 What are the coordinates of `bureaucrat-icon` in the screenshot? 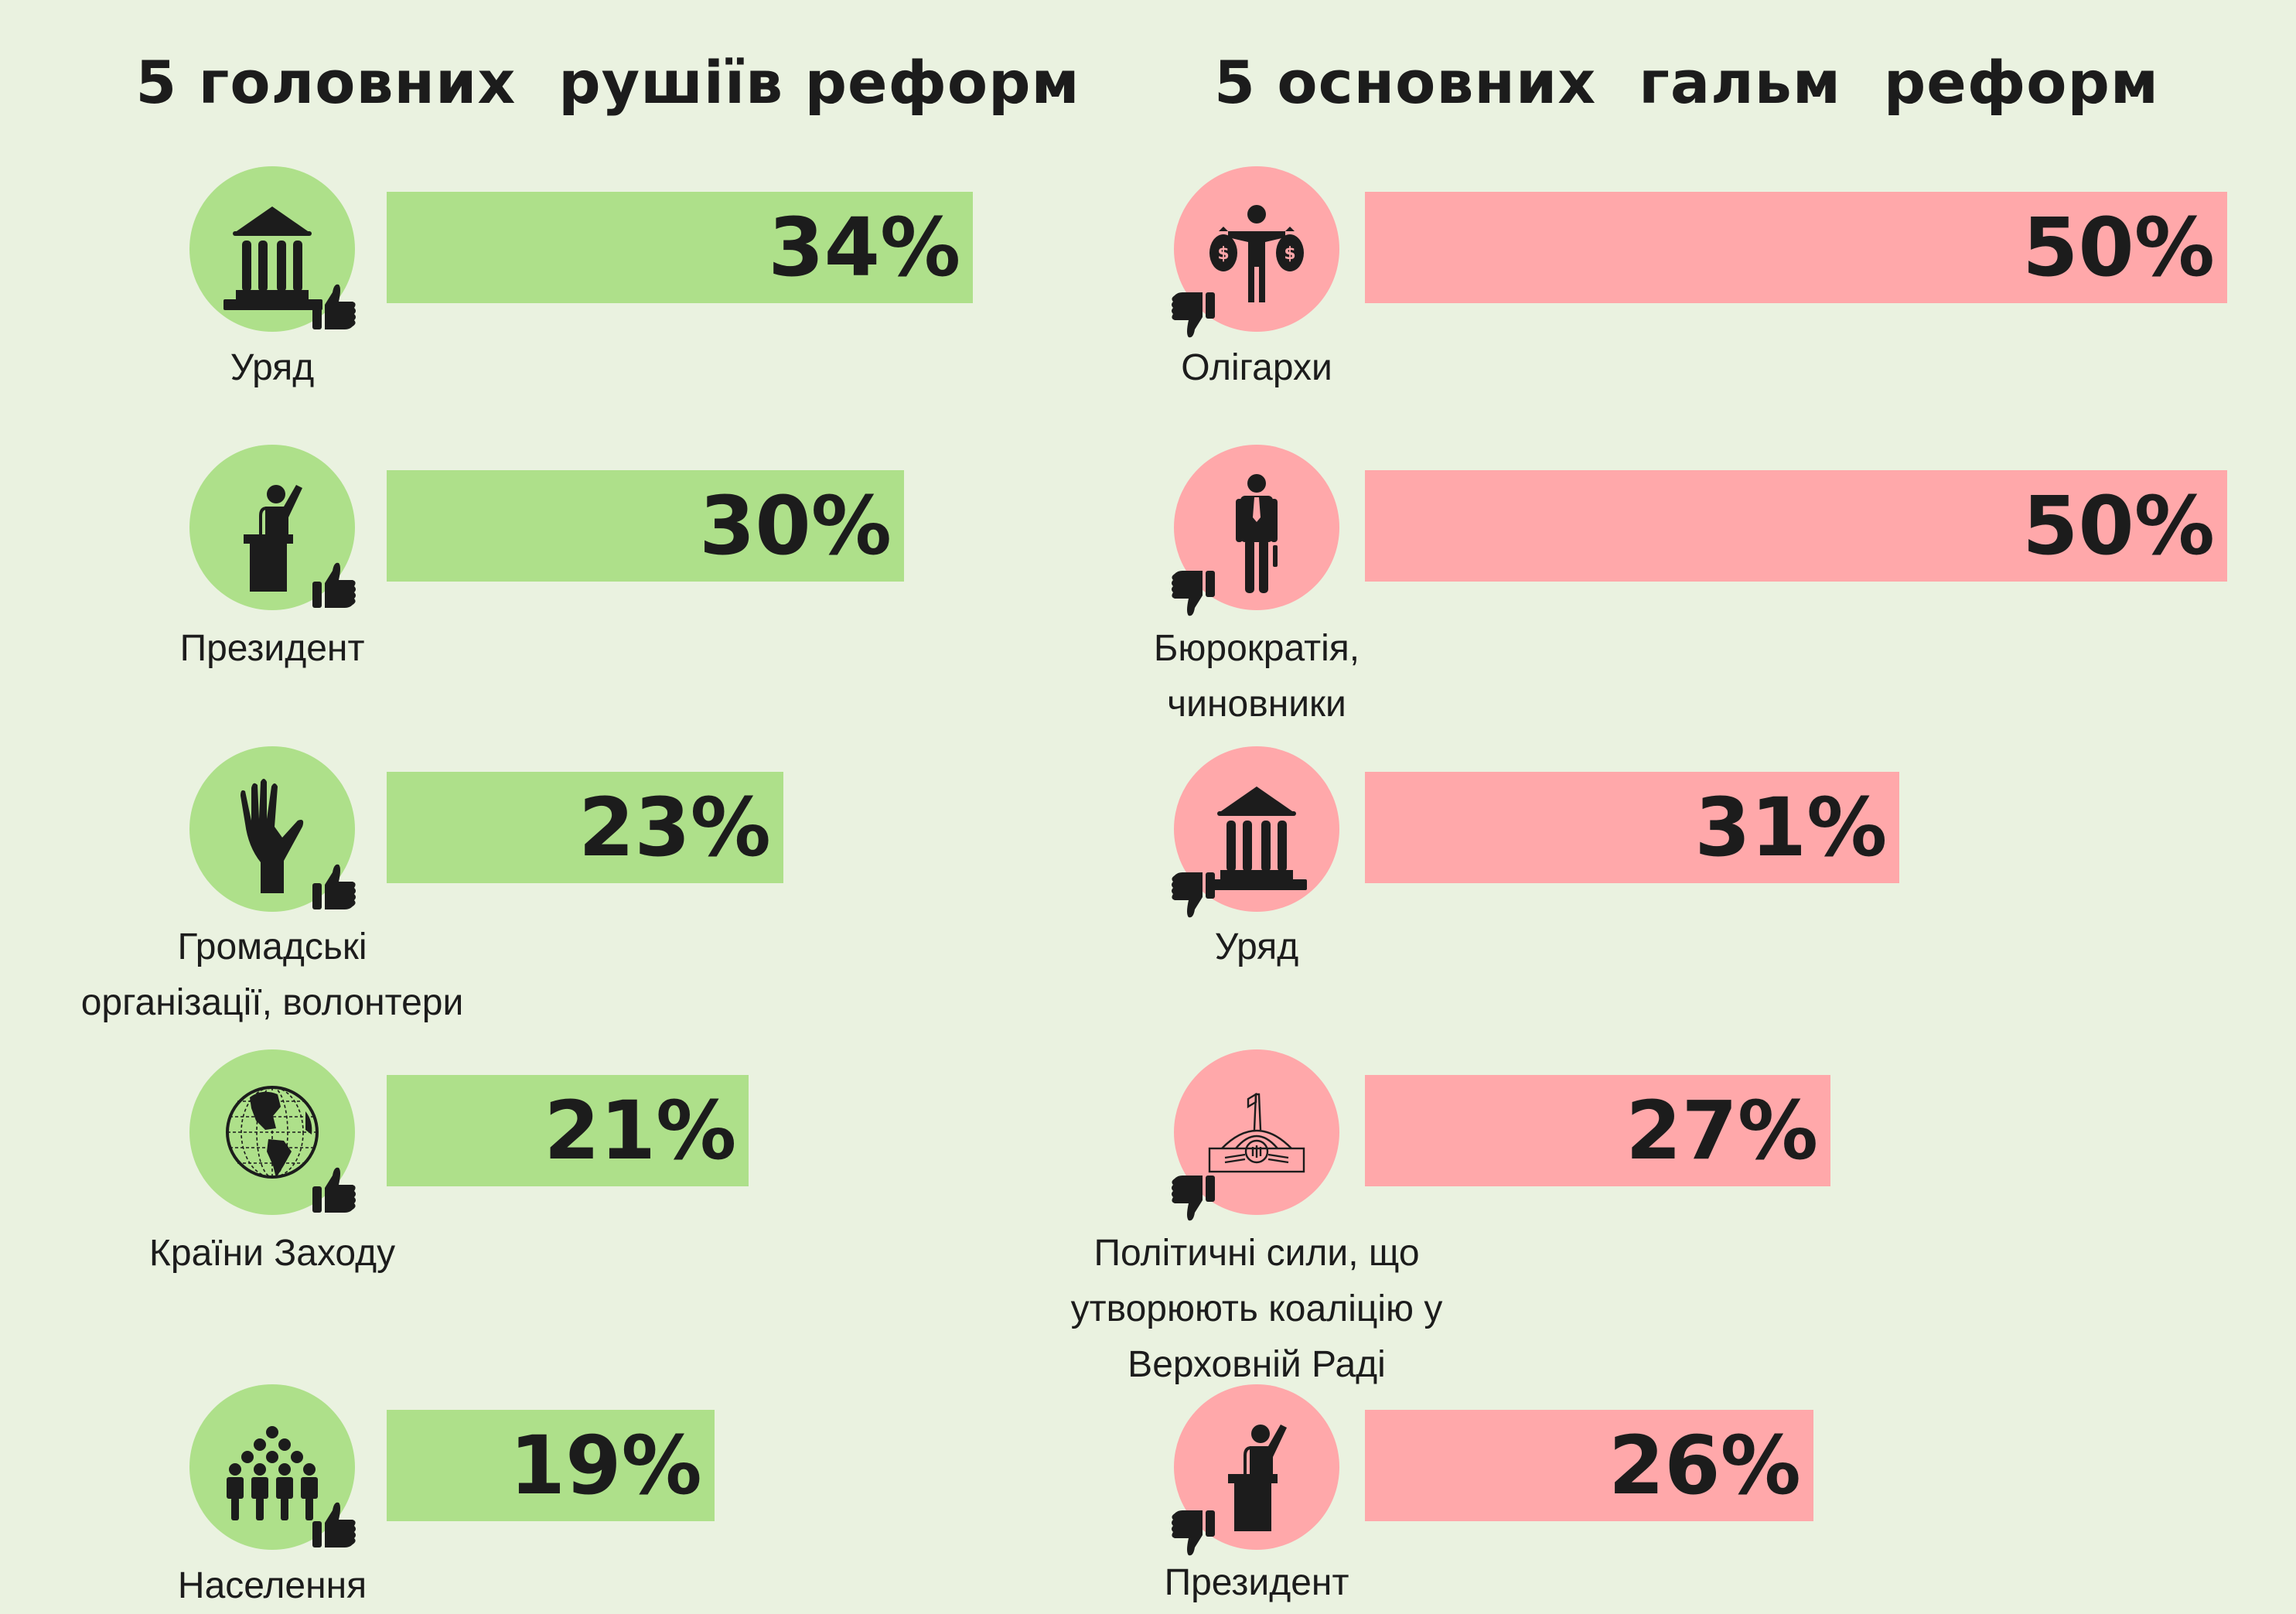 It's located at (1257, 533).